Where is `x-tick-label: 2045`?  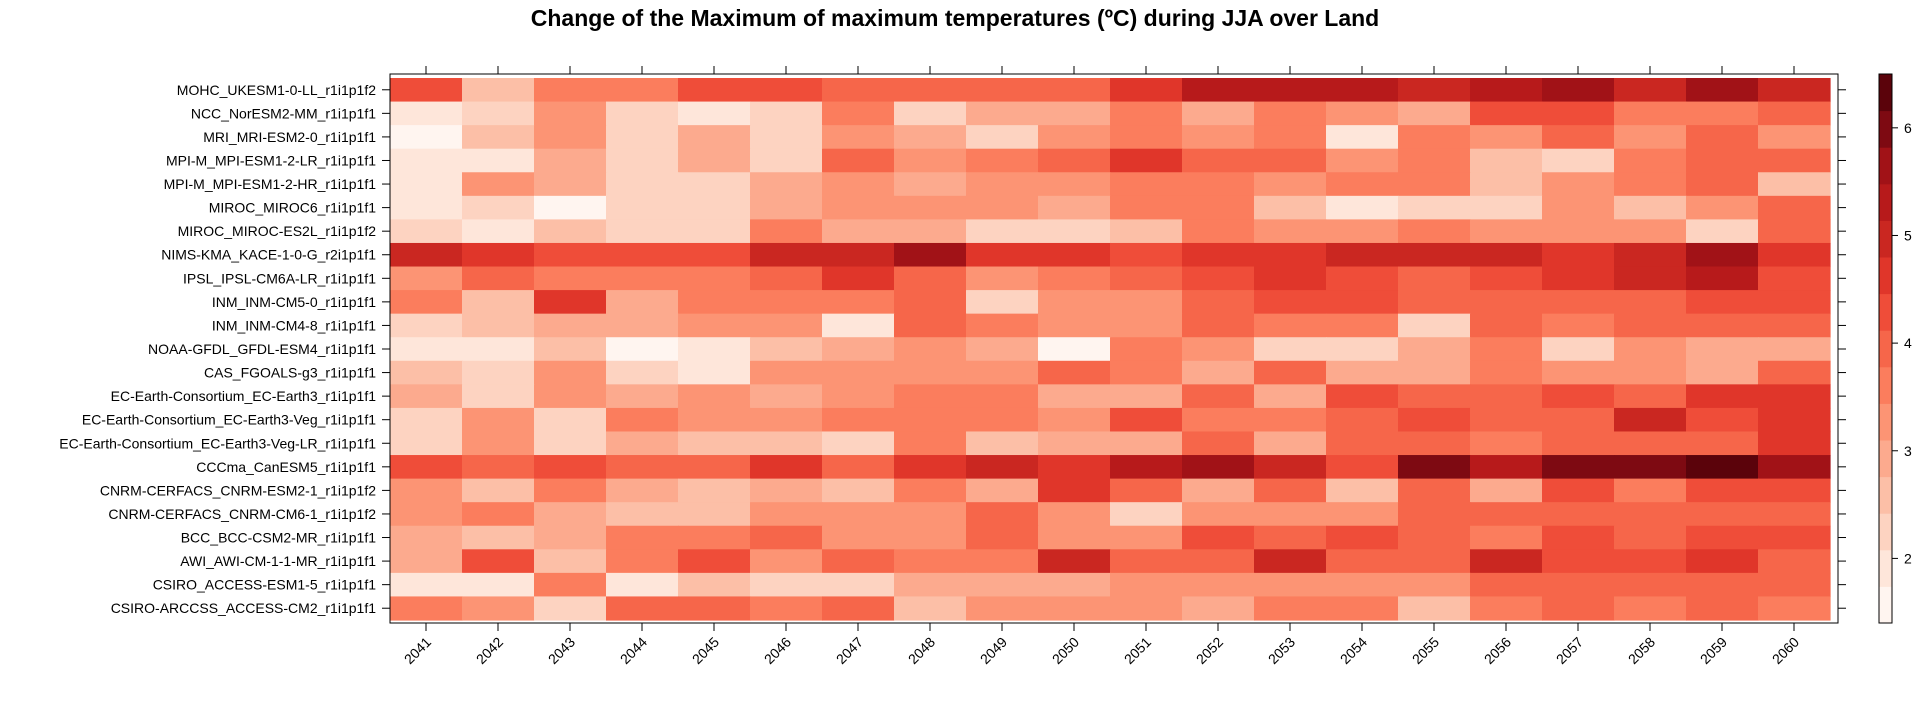 x-tick-label: 2045 is located at coordinates (705, 650).